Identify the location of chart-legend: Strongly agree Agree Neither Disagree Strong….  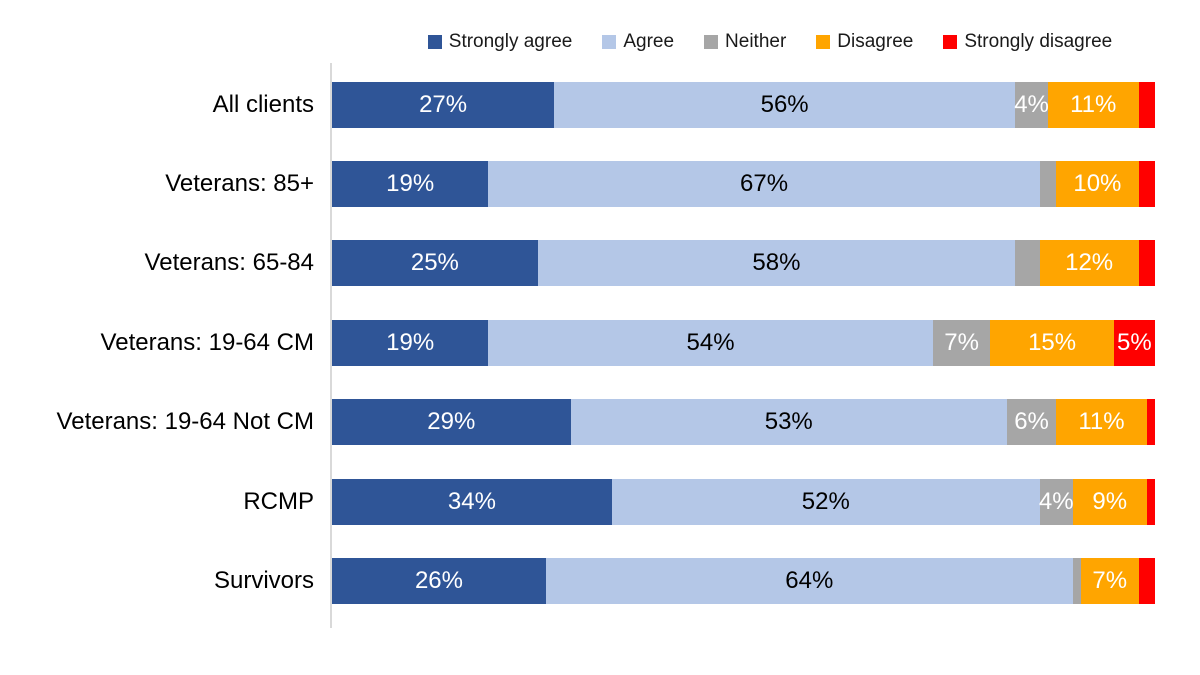
(770, 42).